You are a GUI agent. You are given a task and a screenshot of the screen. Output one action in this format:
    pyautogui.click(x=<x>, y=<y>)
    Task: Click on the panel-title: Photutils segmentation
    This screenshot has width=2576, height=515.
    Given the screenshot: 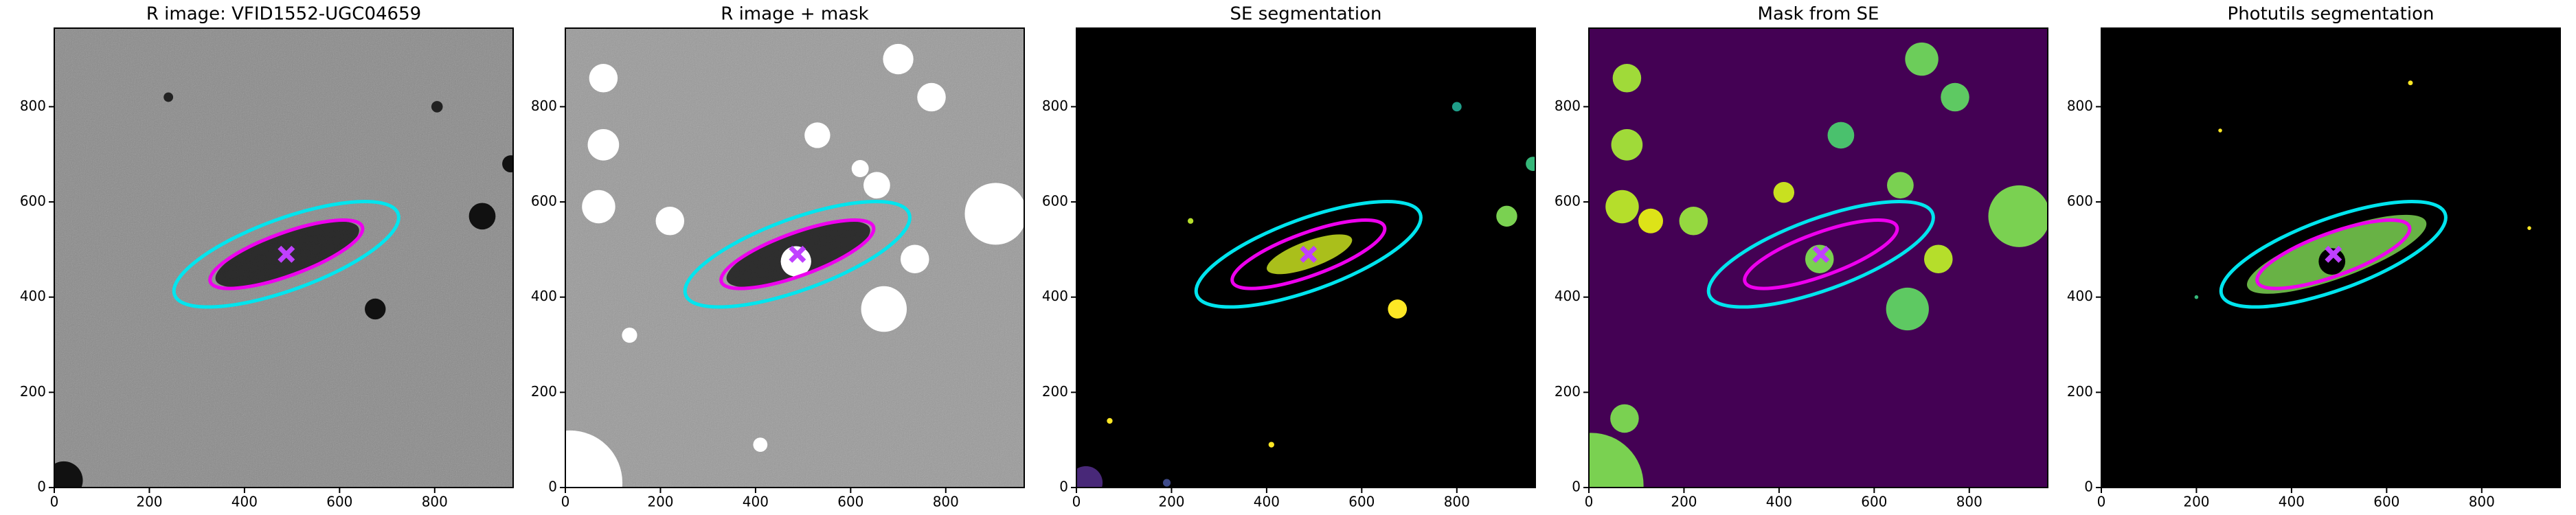 What is the action you would take?
    pyautogui.click(x=2331, y=14)
    